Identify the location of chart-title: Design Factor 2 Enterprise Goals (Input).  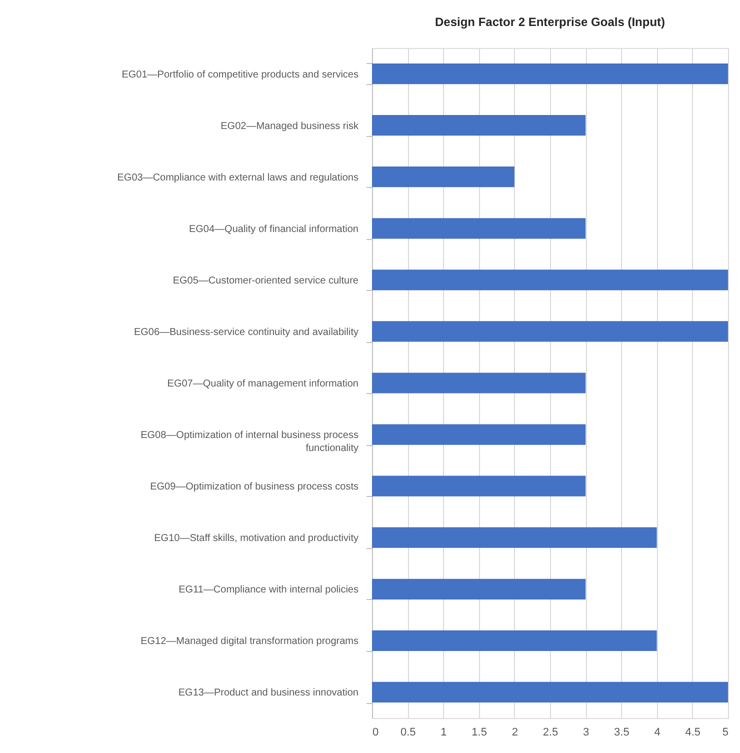
(550, 22).